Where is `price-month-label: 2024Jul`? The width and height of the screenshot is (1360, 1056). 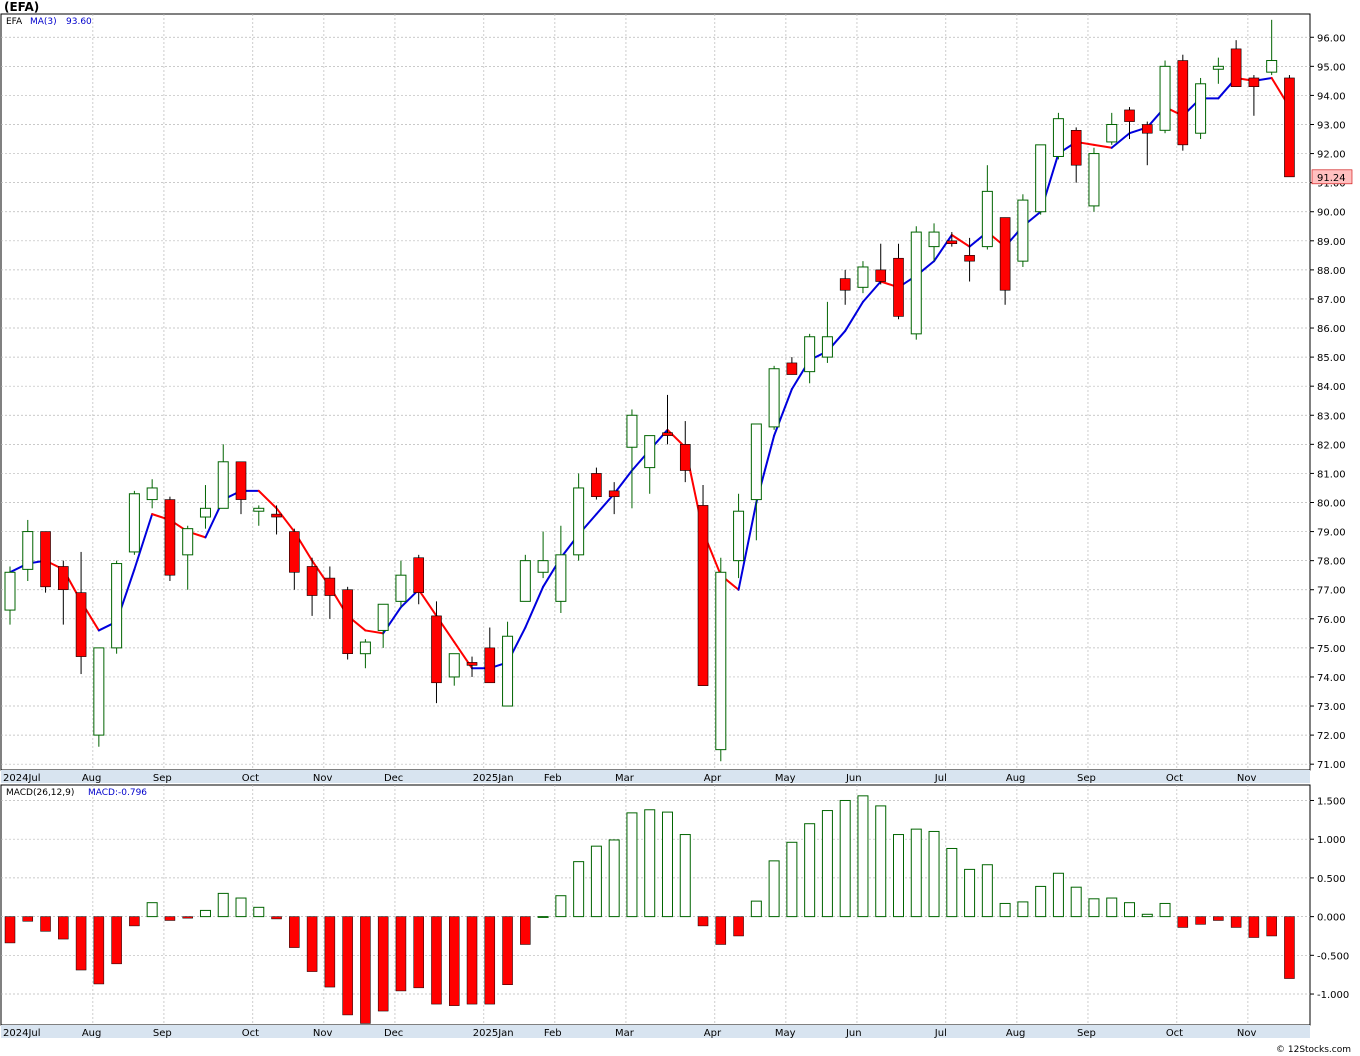 price-month-label: 2024Jul is located at coordinates (22, 778).